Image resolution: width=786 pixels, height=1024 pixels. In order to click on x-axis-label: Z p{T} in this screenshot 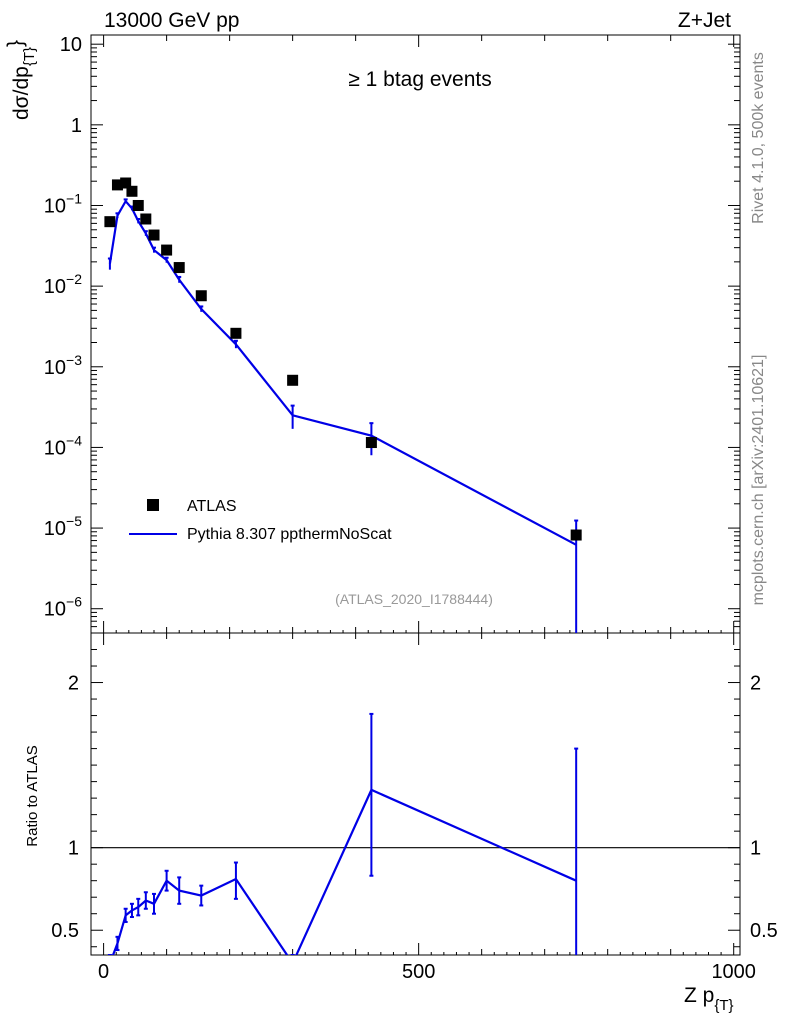, I will do `click(709, 999)`.